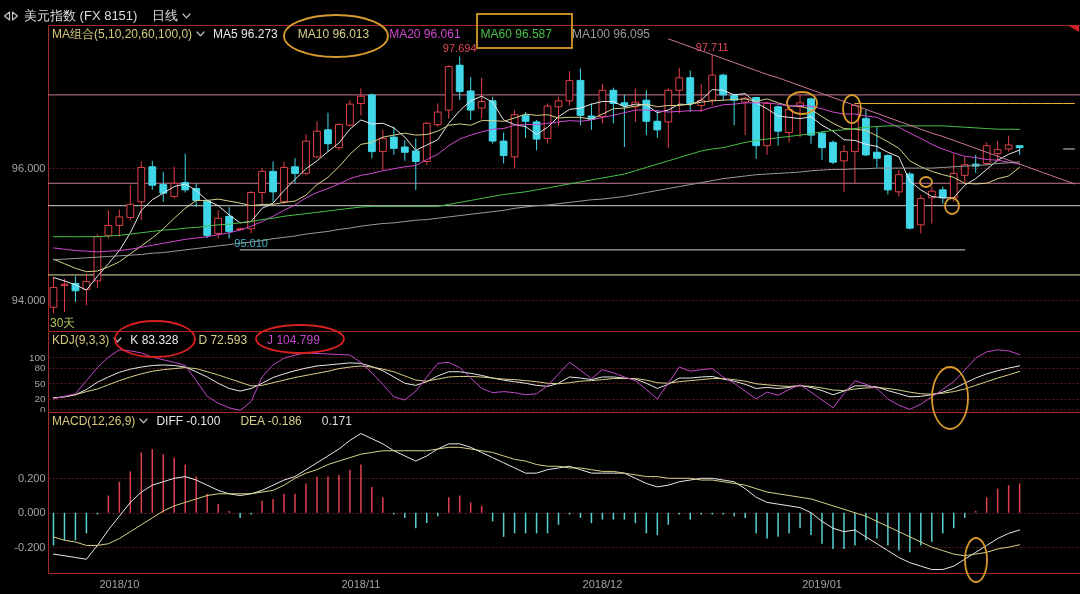  I want to click on text: MA100 96.095, so click(611, 34).